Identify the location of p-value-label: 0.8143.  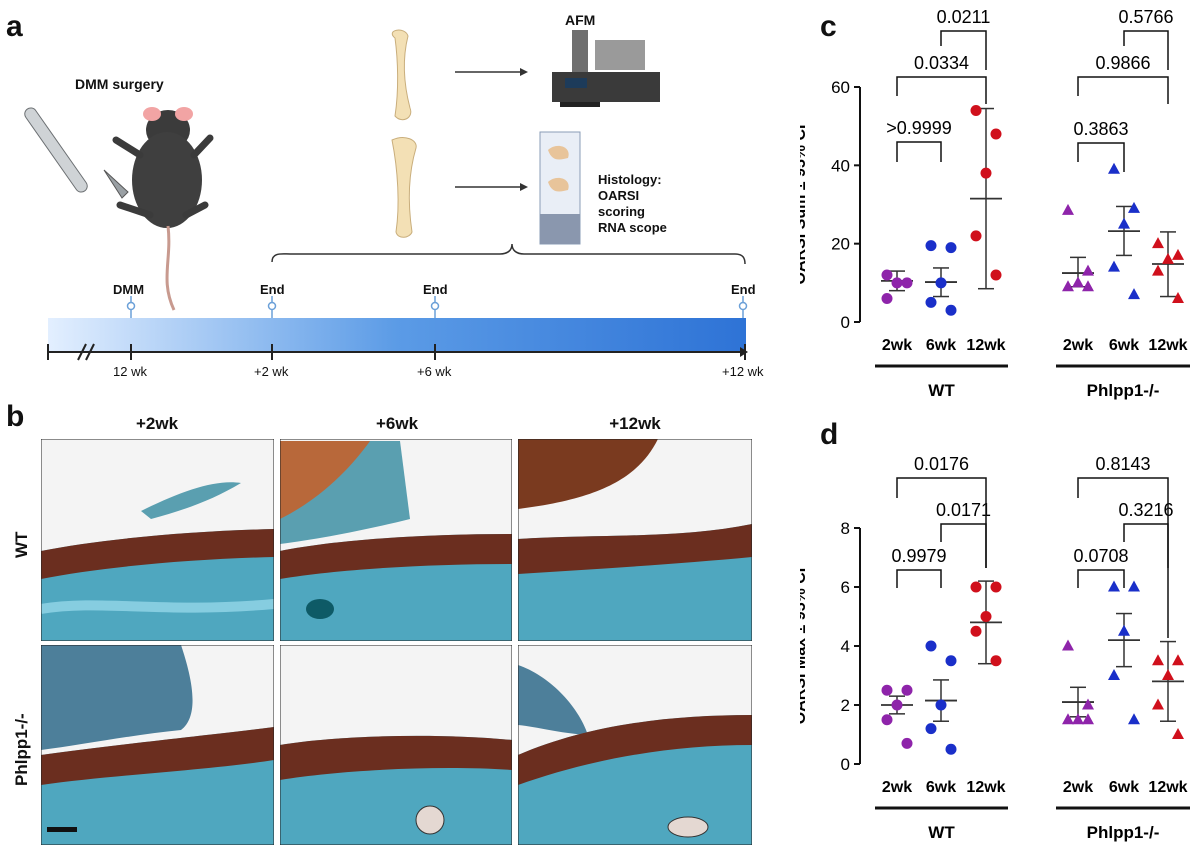
(1122, 464).